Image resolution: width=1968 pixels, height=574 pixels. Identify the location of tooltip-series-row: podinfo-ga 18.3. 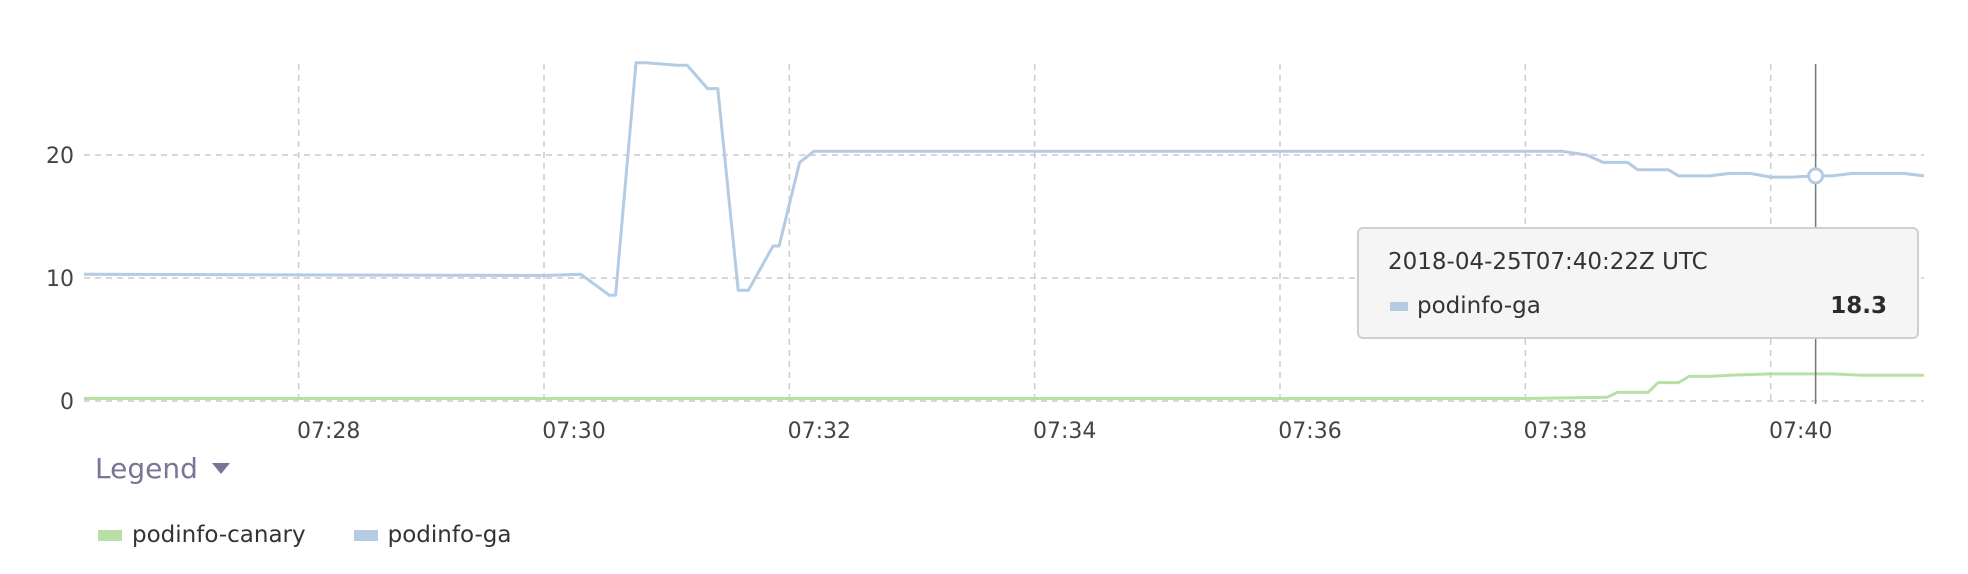
(1638, 306).